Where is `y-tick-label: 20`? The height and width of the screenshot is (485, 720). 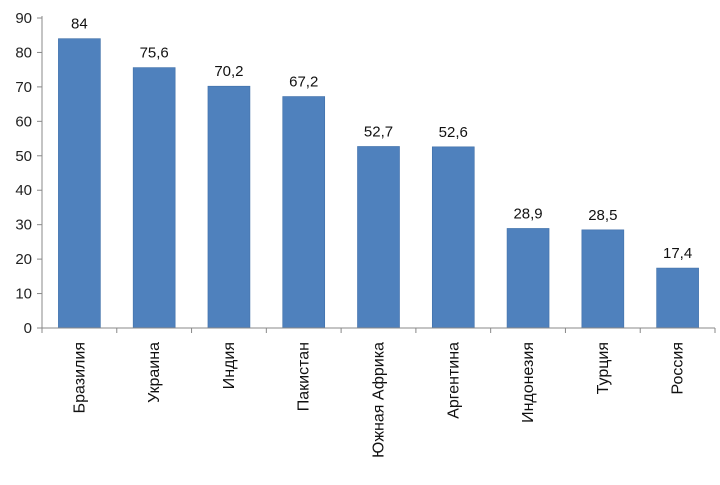 y-tick-label: 20 is located at coordinates (23, 259).